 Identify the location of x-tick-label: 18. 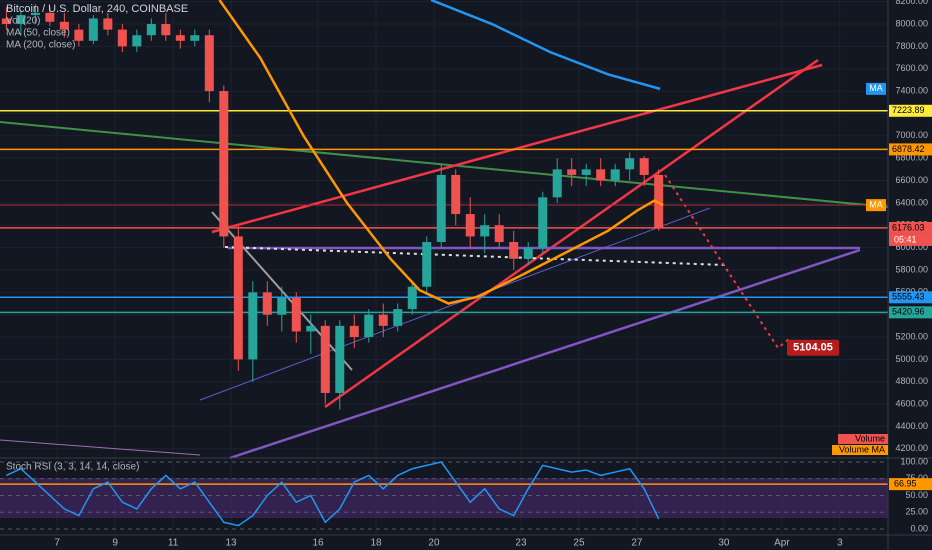
(376, 543).